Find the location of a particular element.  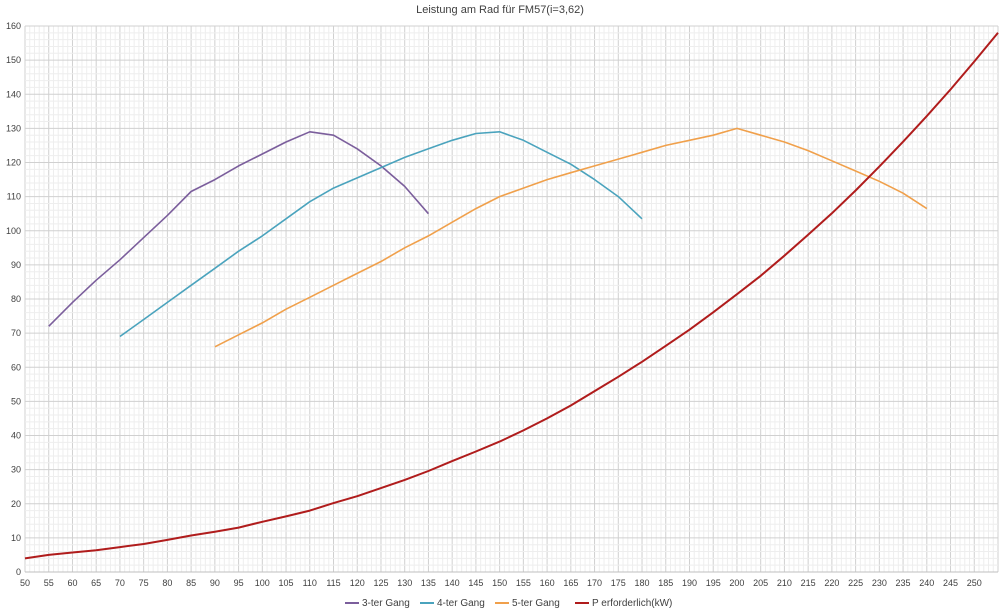

x-tick-label: 115 is located at coordinates (333, 583).